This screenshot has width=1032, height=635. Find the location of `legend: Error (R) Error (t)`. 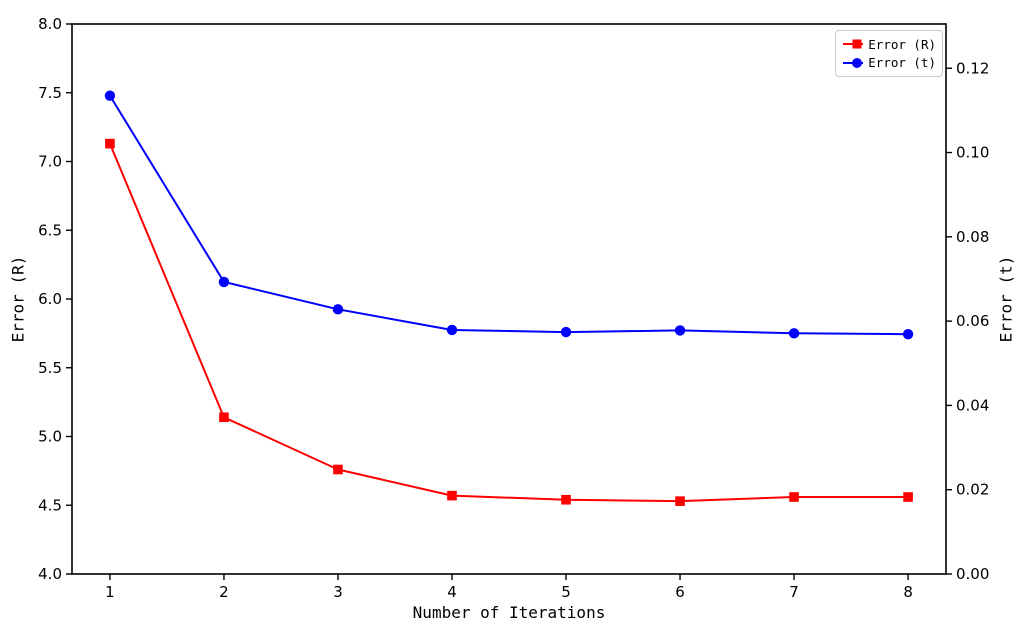

legend: Error (R) Error (t) is located at coordinates (889, 53).